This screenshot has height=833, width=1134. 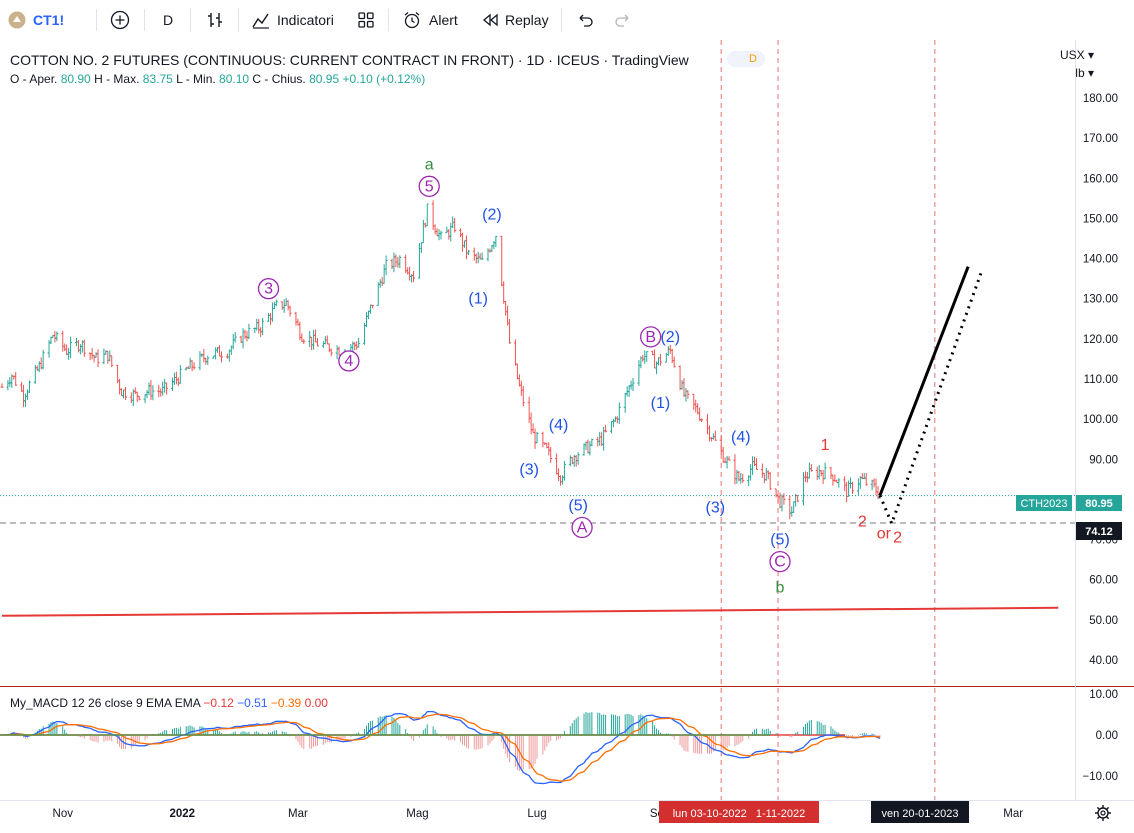 What do you see at coordinates (417, 814) in the screenshot?
I see `time-tick-label: Mag` at bounding box center [417, 814].